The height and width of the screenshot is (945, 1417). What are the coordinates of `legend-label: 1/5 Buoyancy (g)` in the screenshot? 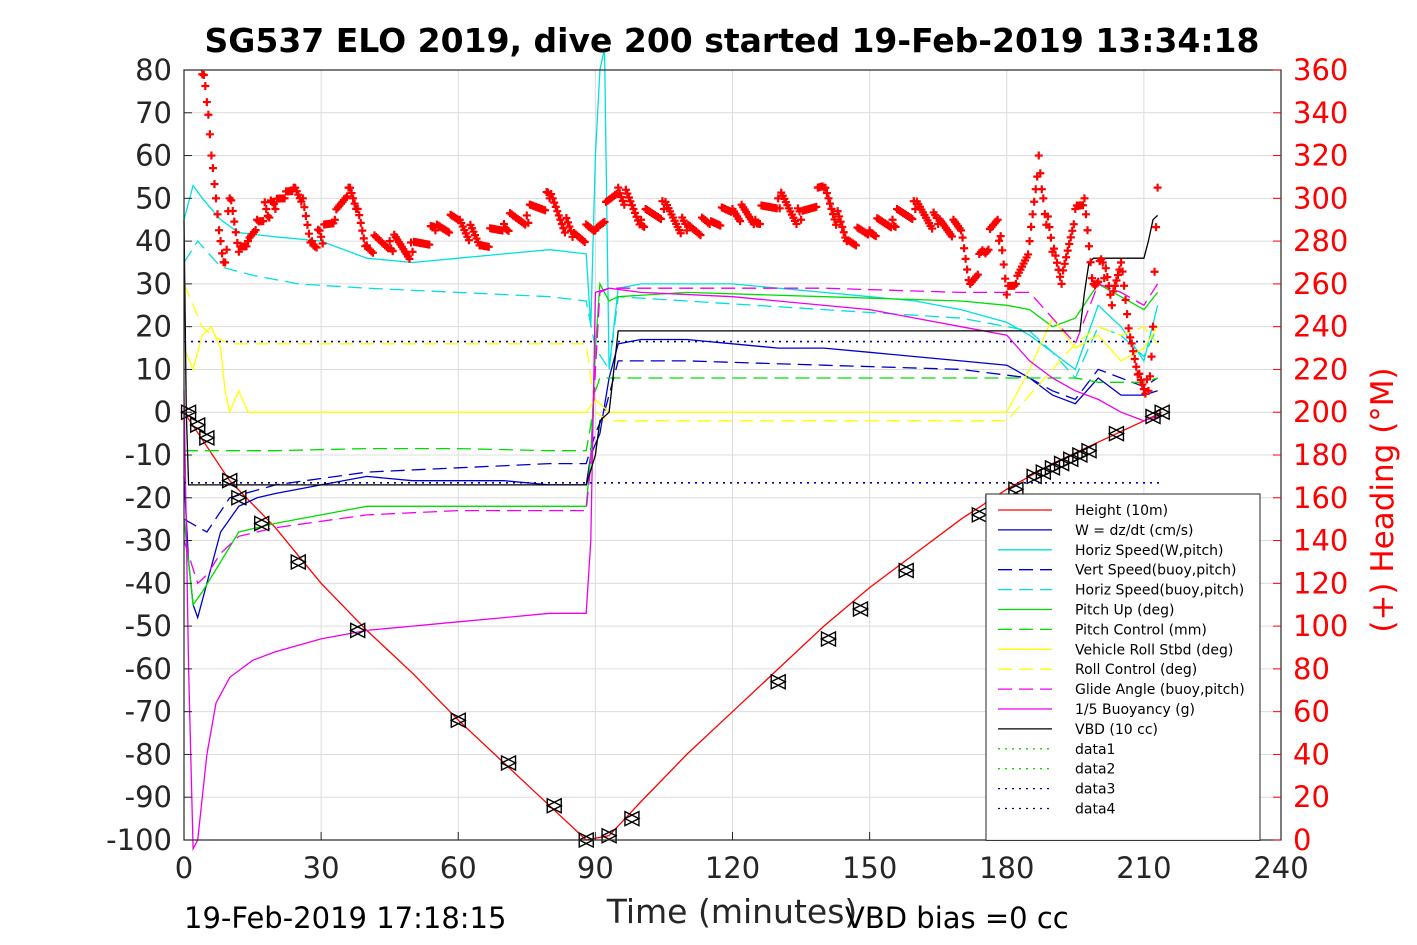 It's located at (1135, 710).